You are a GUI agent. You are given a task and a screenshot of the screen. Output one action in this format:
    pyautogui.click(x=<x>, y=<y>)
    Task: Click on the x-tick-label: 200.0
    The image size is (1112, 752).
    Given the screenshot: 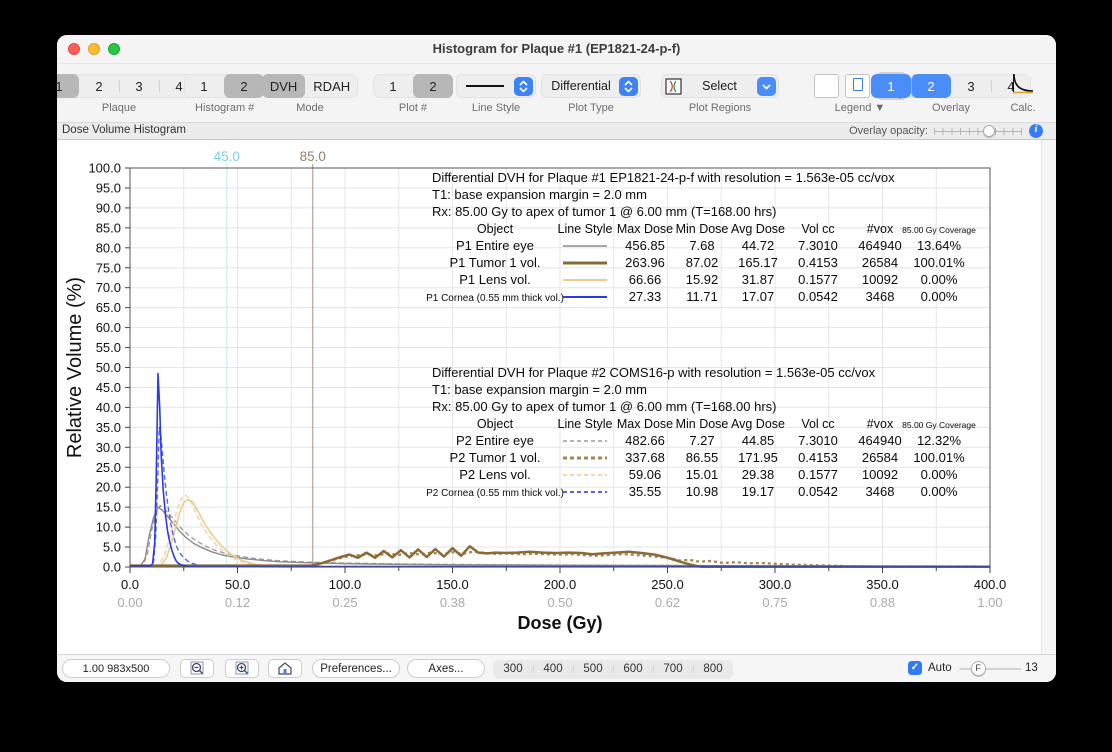 What is the action you would take?
    pyautogui.click(x=560, y=584)
    